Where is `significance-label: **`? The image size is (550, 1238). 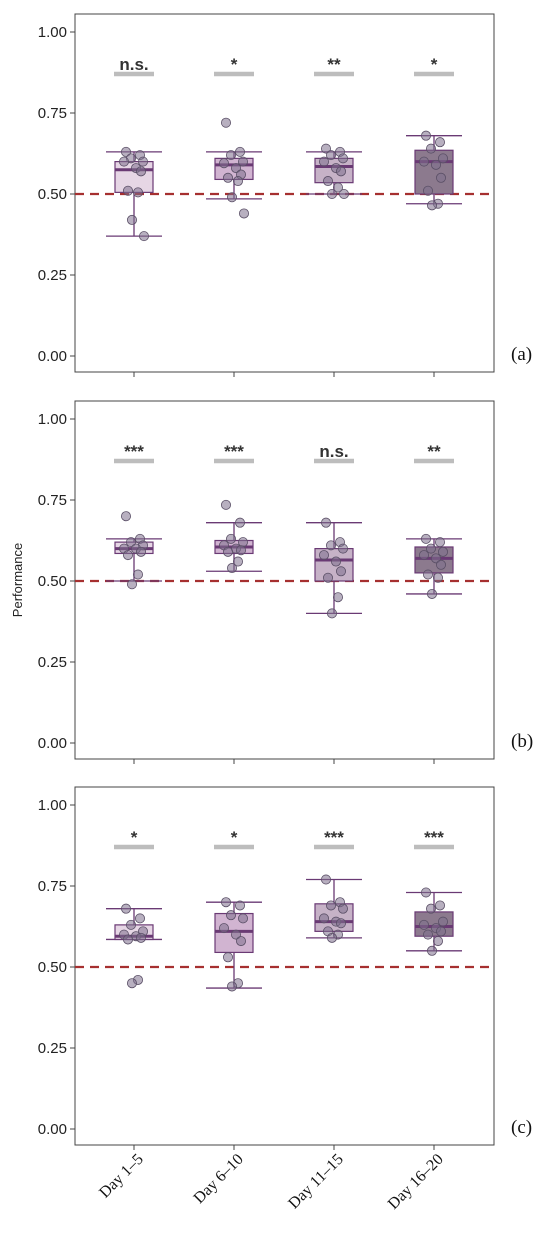 significance-label: ** is located at coordinates (434, 451).